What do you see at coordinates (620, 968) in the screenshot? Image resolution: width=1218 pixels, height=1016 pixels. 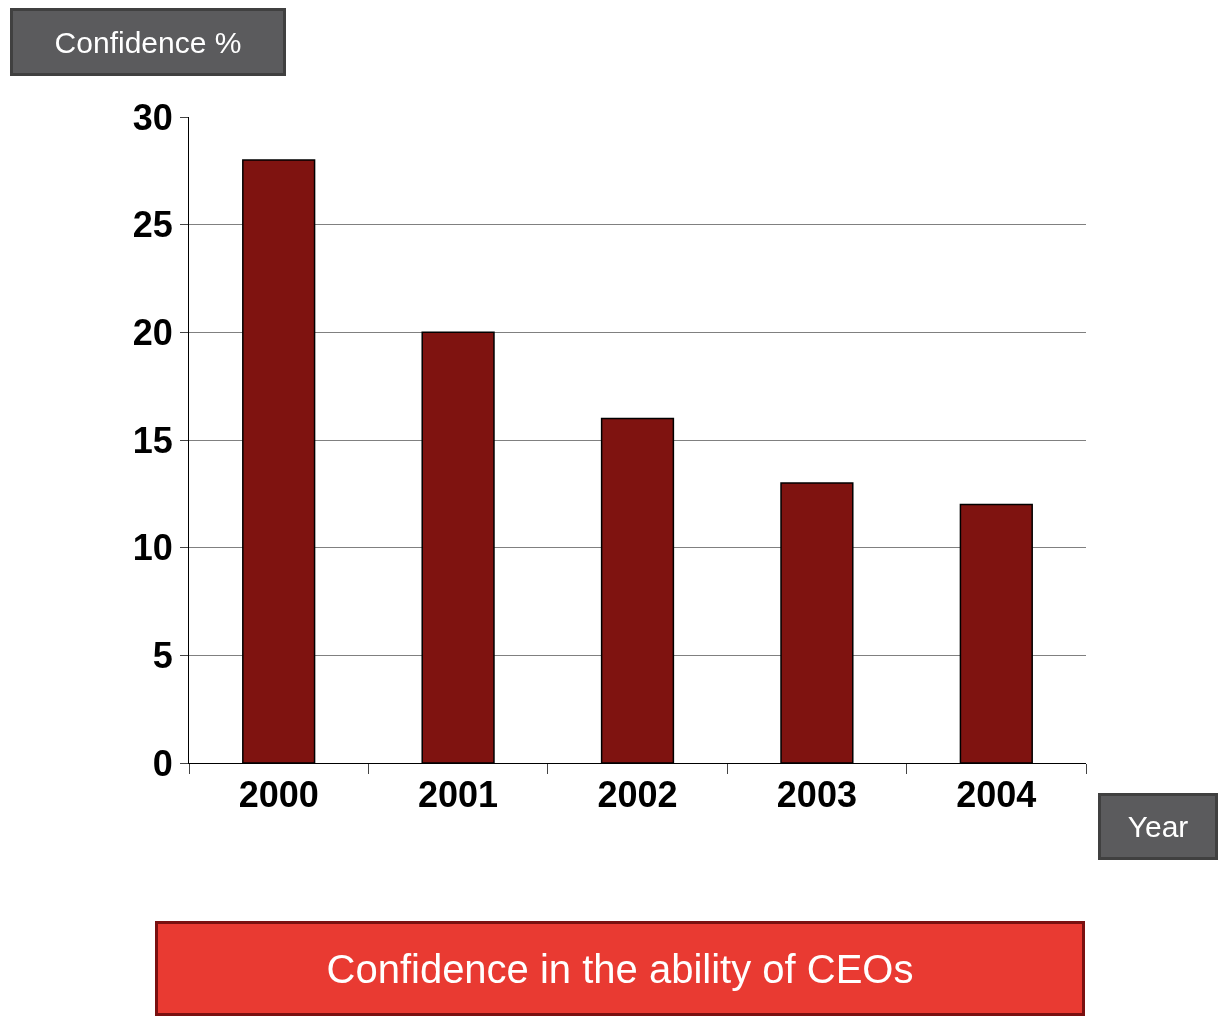 I see `text: Confidence in the ability of CEOs` at bounding box center [620, 968].